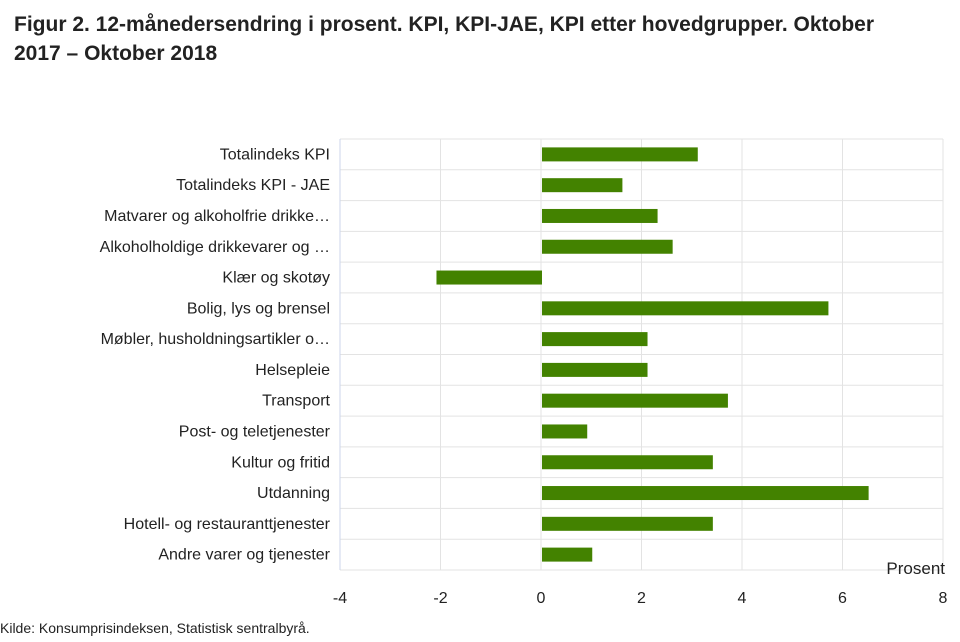  Describe the element at coordinates (293, 493) in the screenshot. I see `category-label: Utdanning` at that location.